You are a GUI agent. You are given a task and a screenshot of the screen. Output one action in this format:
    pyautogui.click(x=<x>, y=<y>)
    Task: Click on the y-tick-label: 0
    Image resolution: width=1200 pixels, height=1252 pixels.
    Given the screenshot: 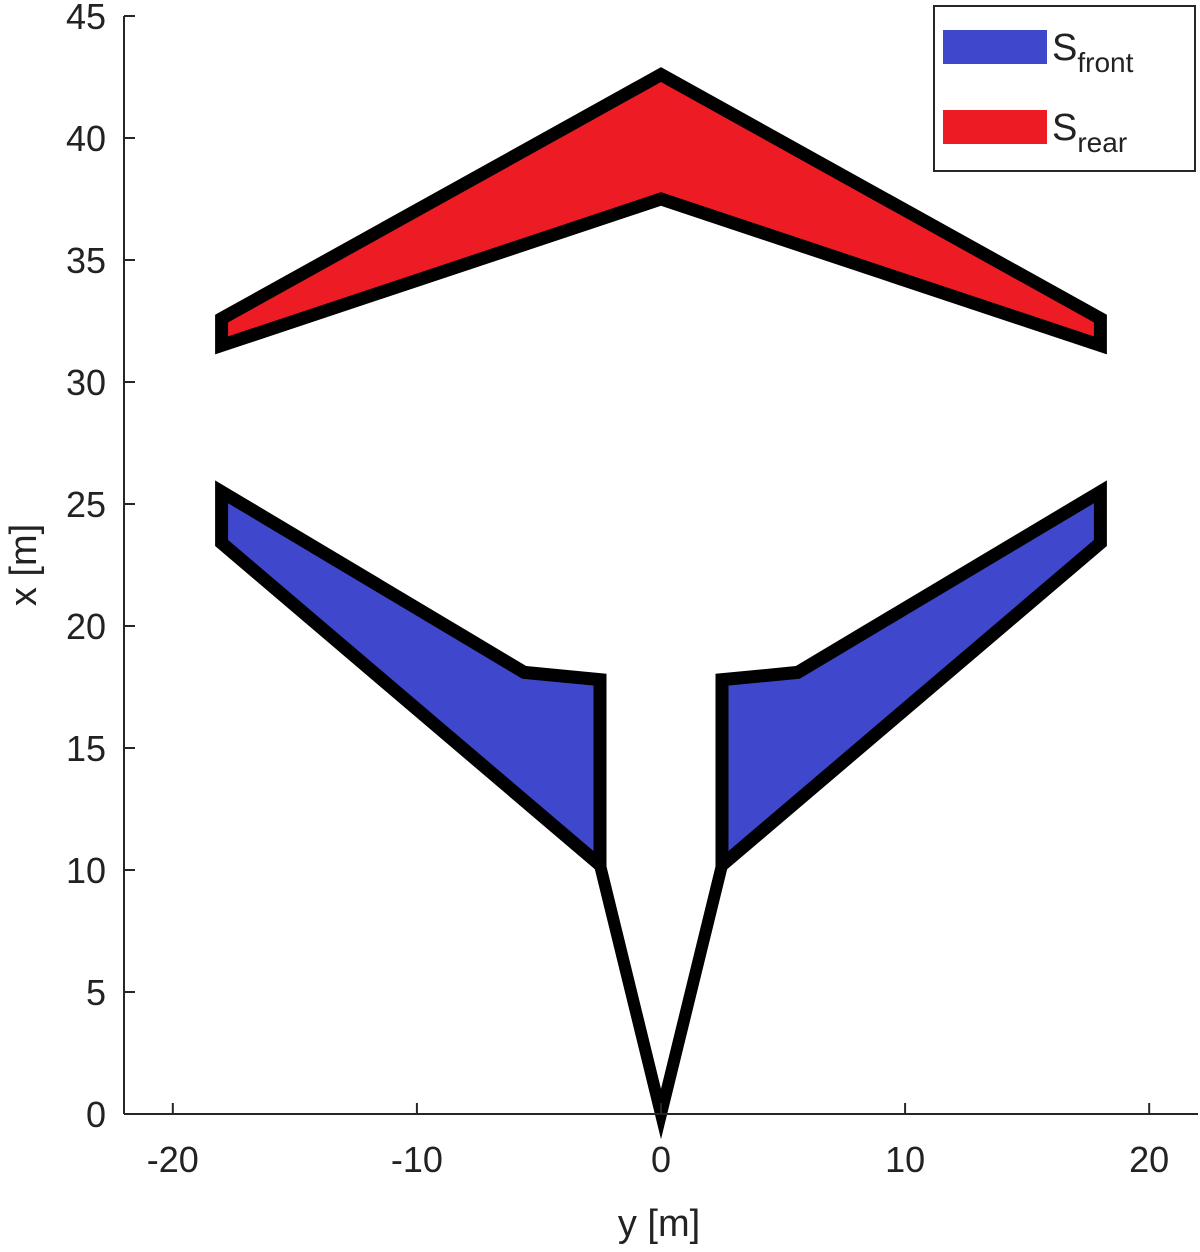 What is the action you would take?
    pyautogui.click(x=96, y=1114)
    